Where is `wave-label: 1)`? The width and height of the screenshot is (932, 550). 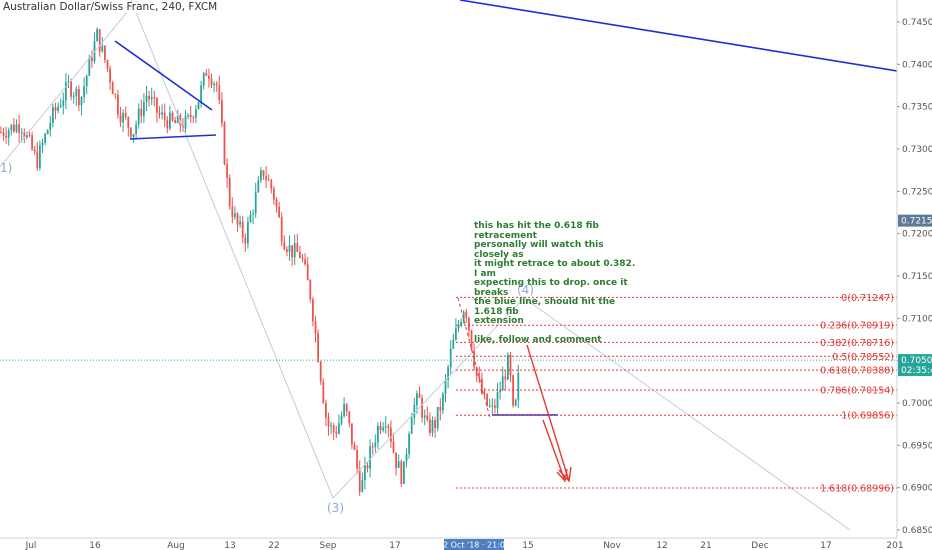 wave-label: 1) is located at coordinates (6, 168).